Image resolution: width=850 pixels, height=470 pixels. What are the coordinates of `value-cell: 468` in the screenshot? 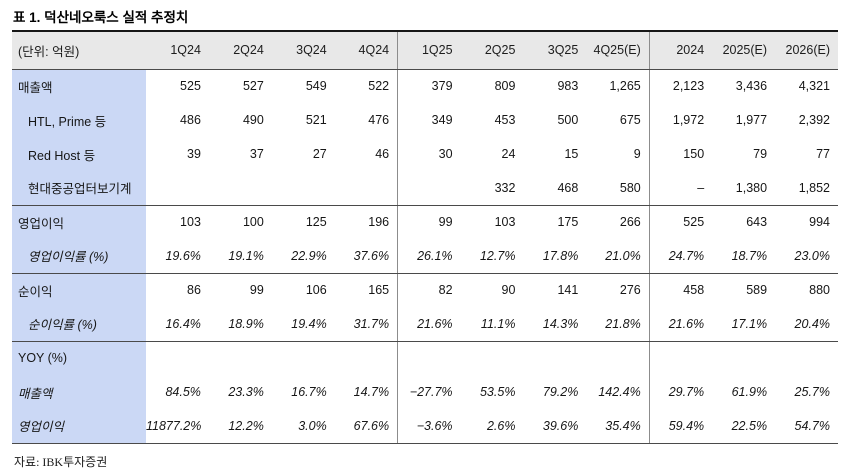 It's located at (555, 188).